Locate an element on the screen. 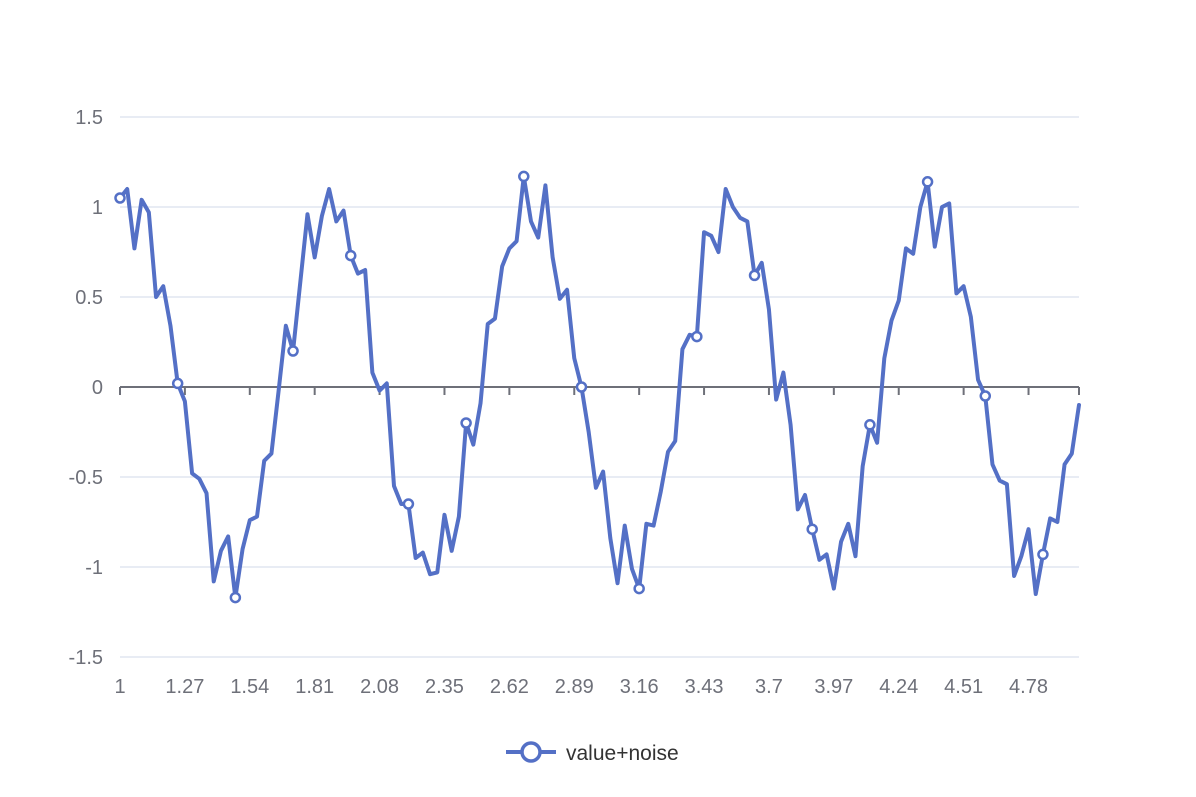 This screenshot has width=1196, height=797. y-tick-label: -0.5 is located at coordinates (86, 478).